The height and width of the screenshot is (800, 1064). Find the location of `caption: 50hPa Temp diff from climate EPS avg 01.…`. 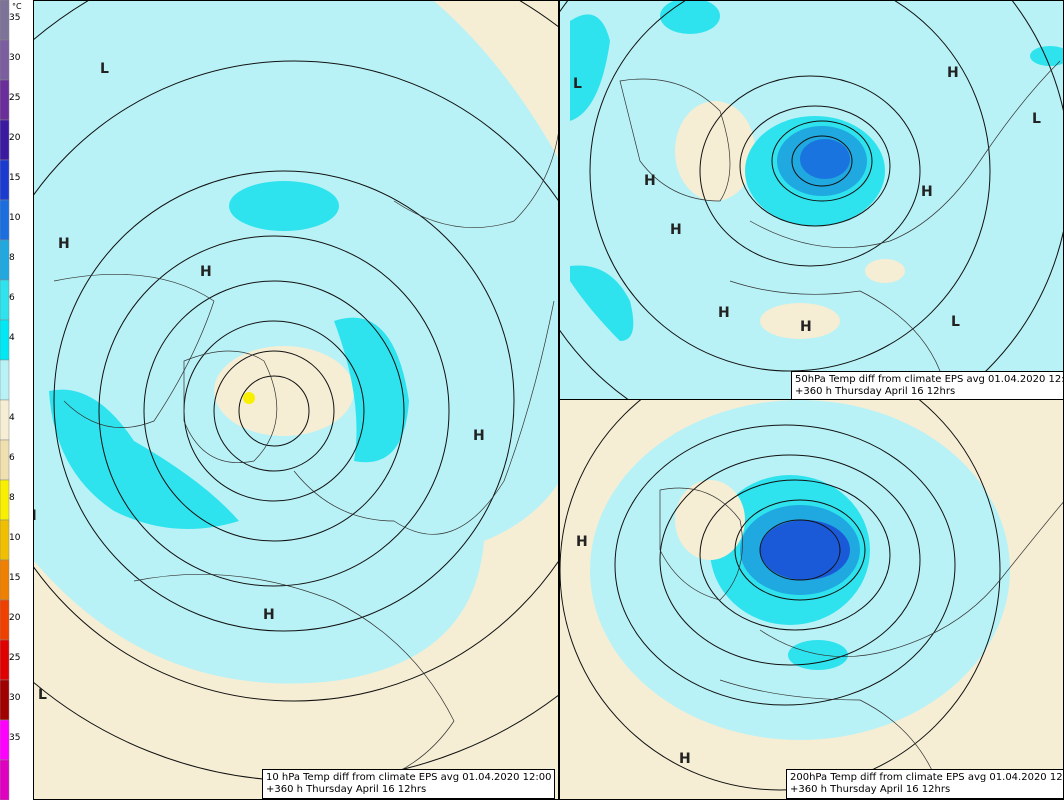

caption: 50hPa Temp diff from climate EPS avg 01.… is located at coordinates (929, 379).